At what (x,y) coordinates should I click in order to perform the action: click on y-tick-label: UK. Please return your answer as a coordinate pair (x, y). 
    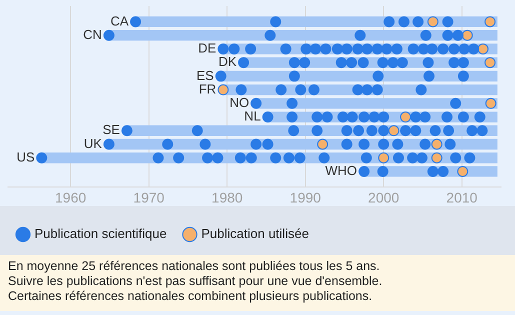
    Looking at the image, I should click on (93, 143).